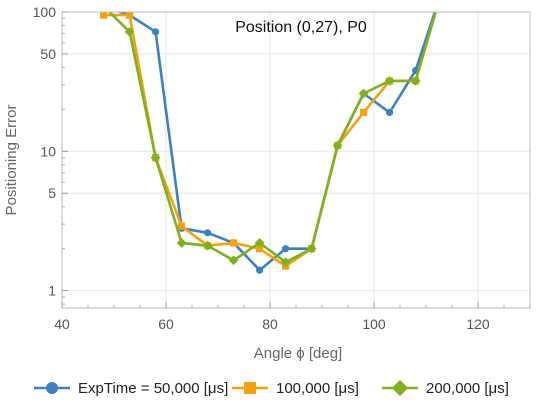  What do you see at coordinates (301, 27) in the screenshot?
I see `chart-title: Position (0,27), P0` at bounding box center [301, 27].